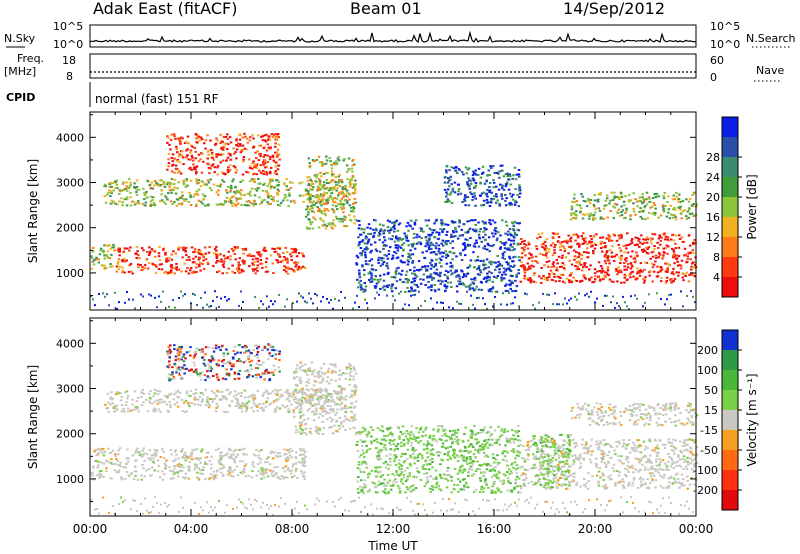 Image resolution: width=800 pixels, height=554 pixels. I want to click on velocity-colorbar-label: Velocity [m s⁻¹], so click(752, 419).